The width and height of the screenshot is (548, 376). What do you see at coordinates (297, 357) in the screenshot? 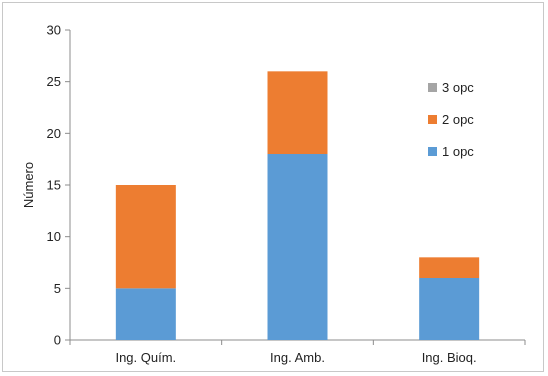
I see `x-tick-label: Ing. Amb.` at bounding box center [297, 357].